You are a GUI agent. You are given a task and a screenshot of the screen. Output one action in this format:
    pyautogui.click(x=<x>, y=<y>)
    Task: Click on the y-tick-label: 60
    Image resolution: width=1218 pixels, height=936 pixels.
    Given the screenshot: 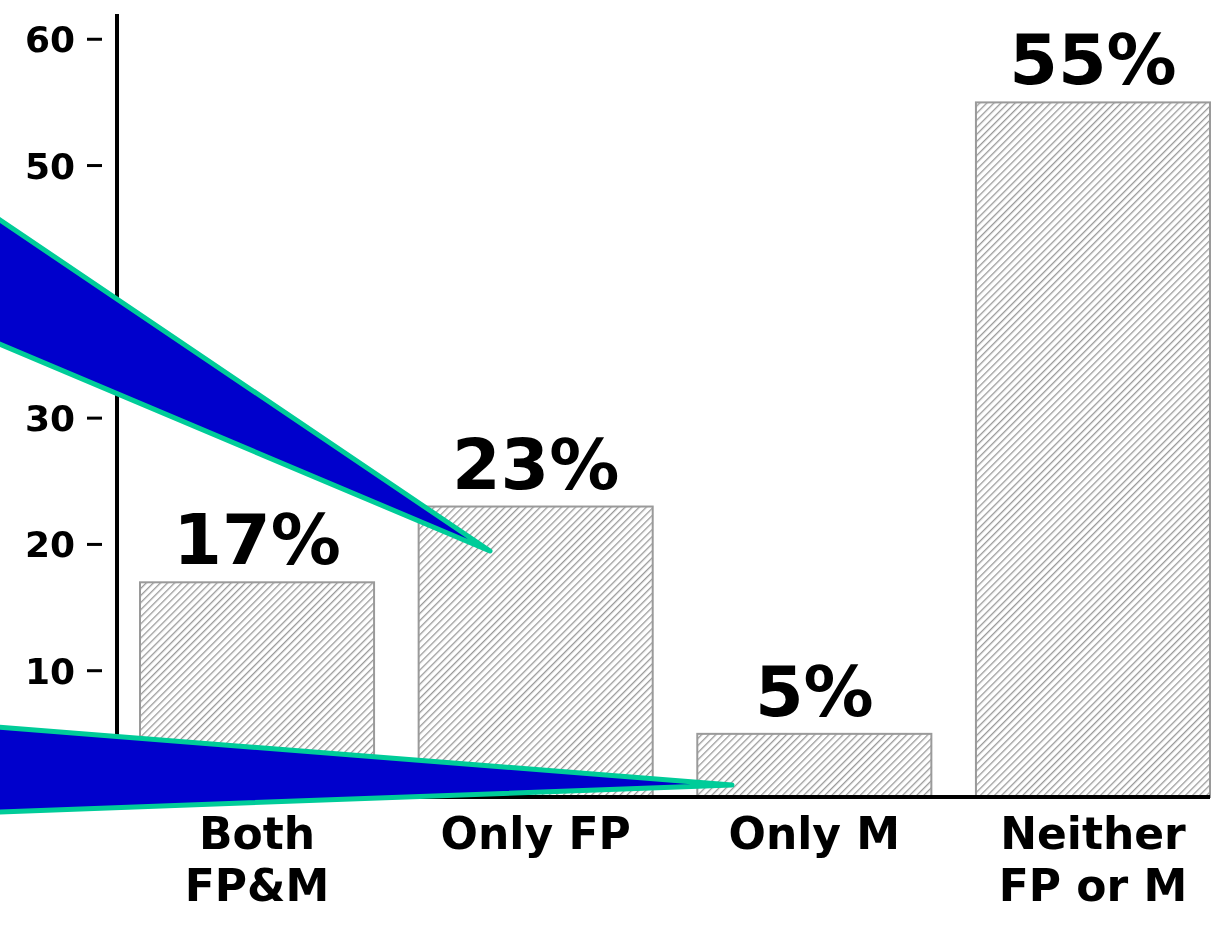 What is the action you would take?
    pyautogui.click(x=49, y=40)
    